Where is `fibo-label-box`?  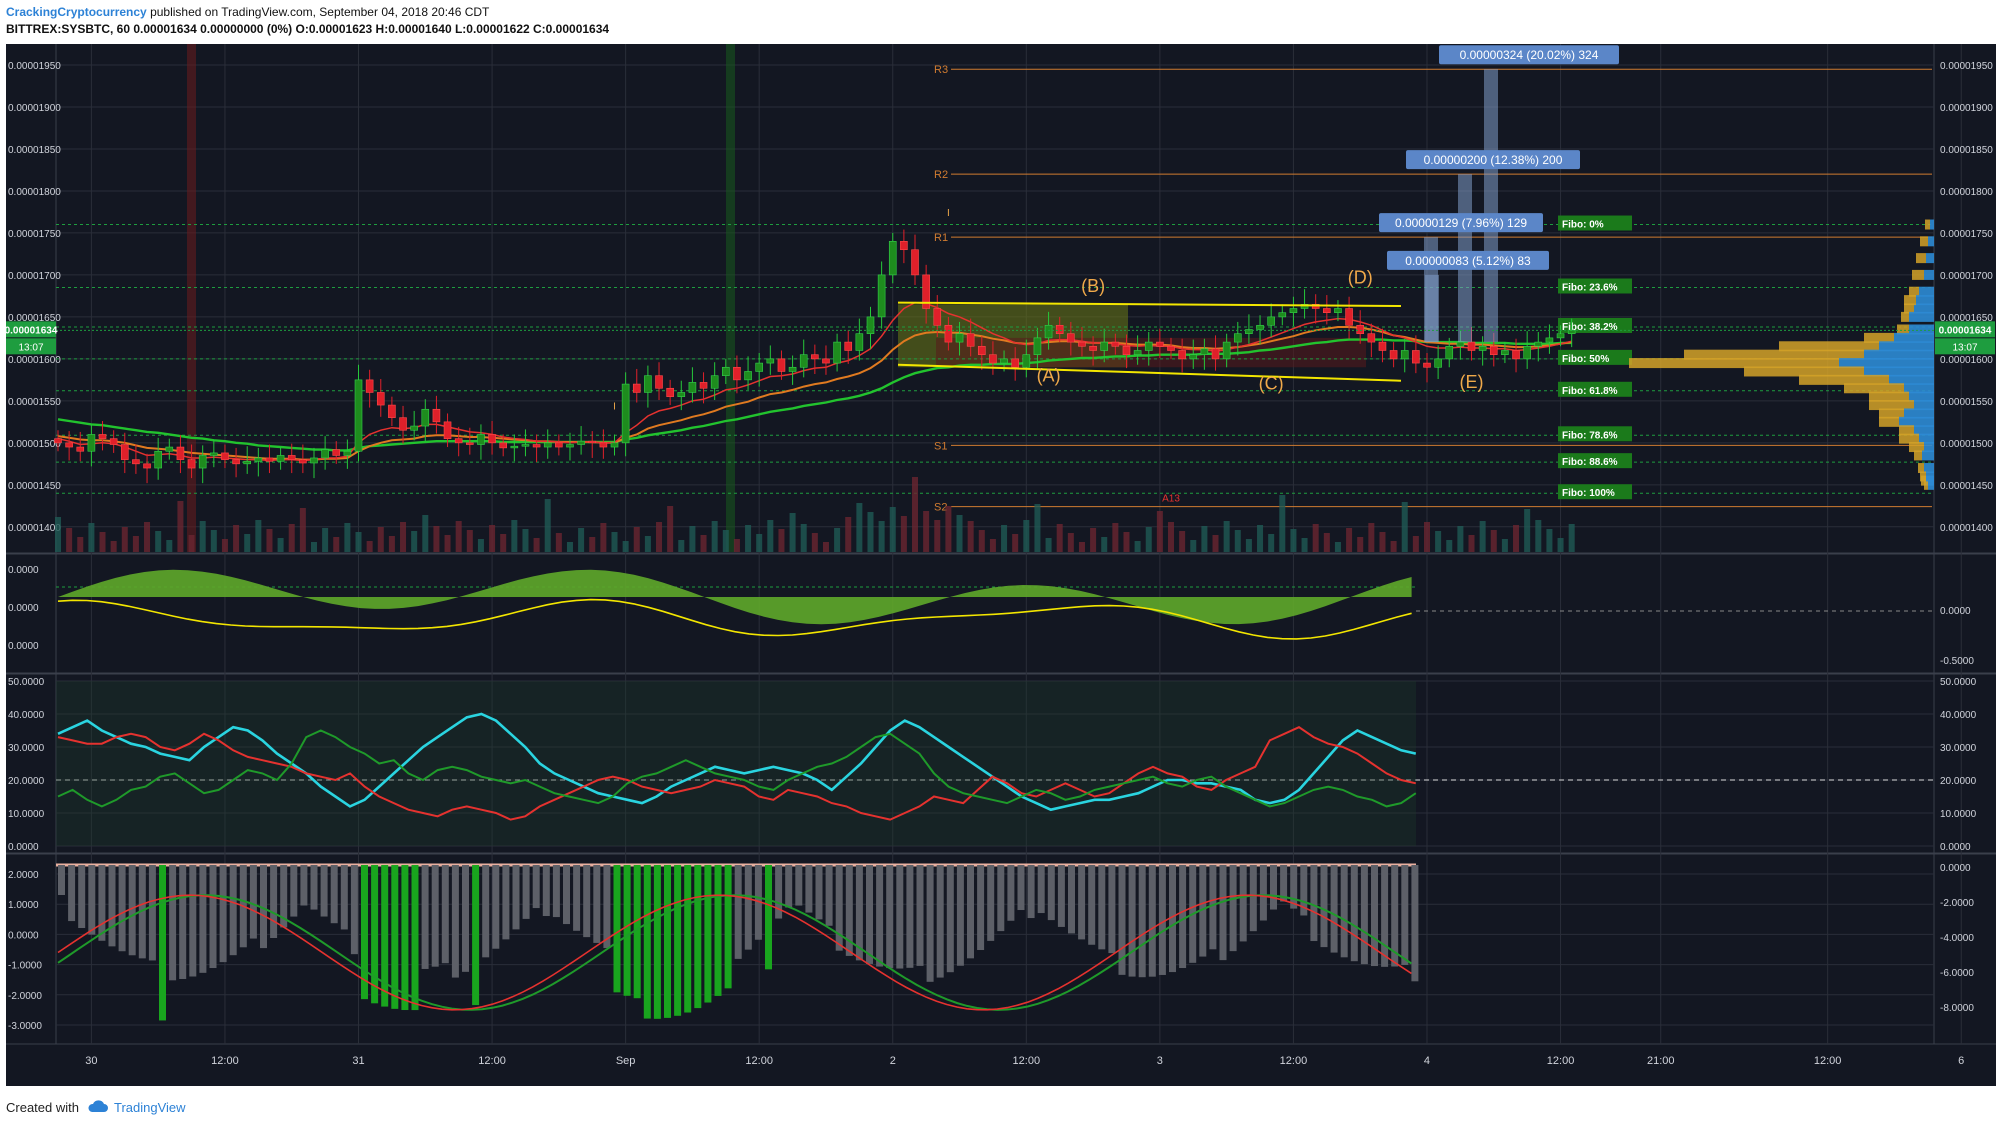
fibo-label-box is located at coordinates (1595, 357).